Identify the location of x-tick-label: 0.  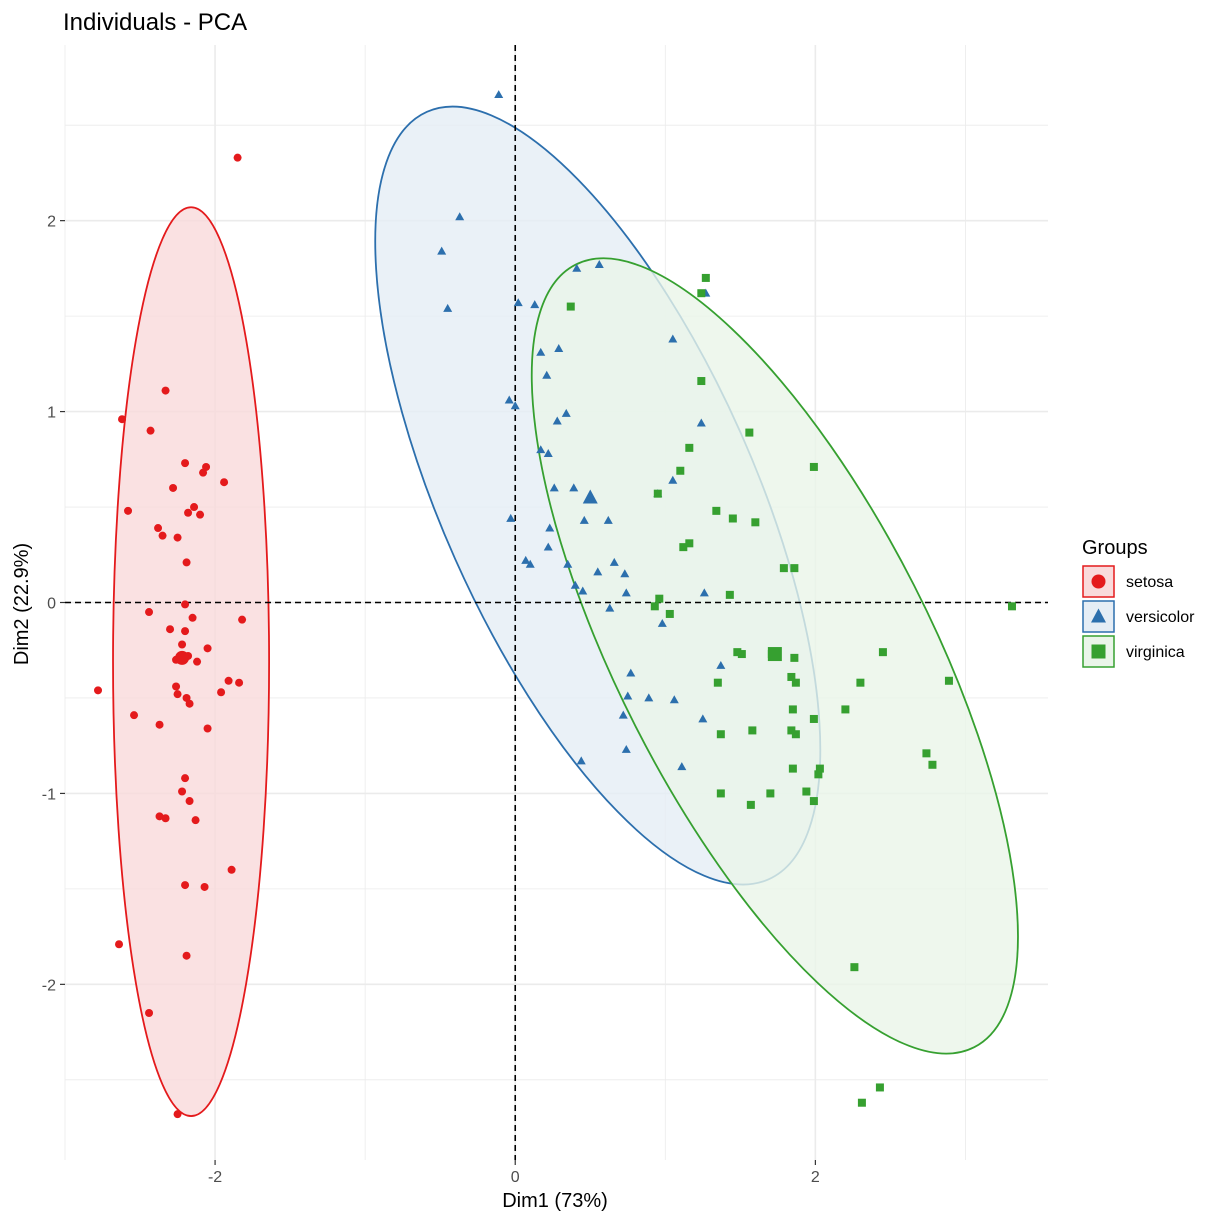
(515, 1177).